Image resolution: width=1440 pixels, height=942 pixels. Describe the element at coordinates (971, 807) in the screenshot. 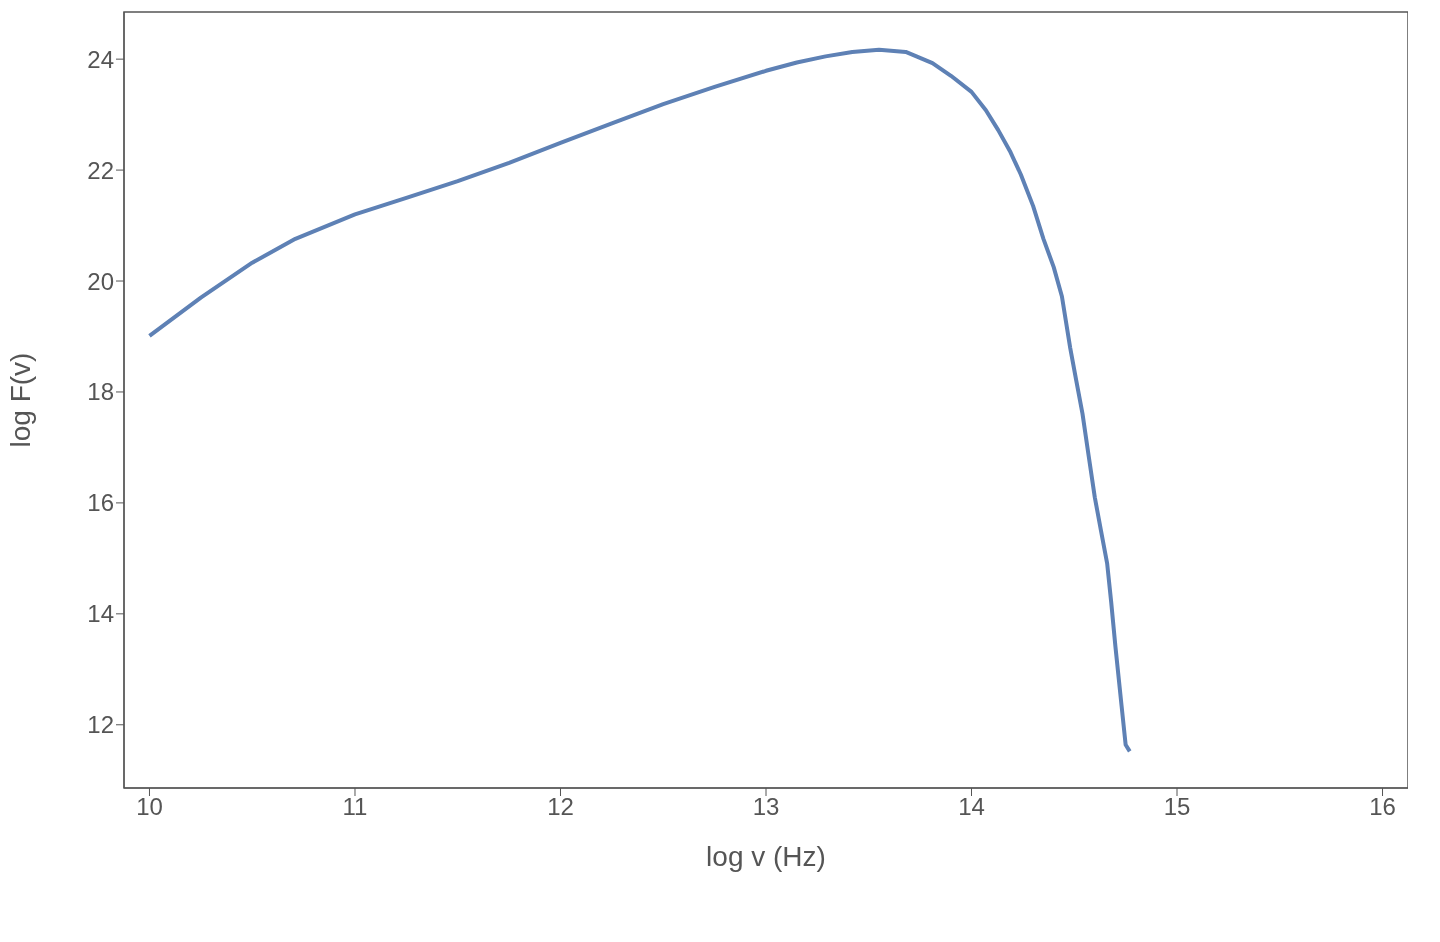

I see `x-tick-label: 14` at that location.